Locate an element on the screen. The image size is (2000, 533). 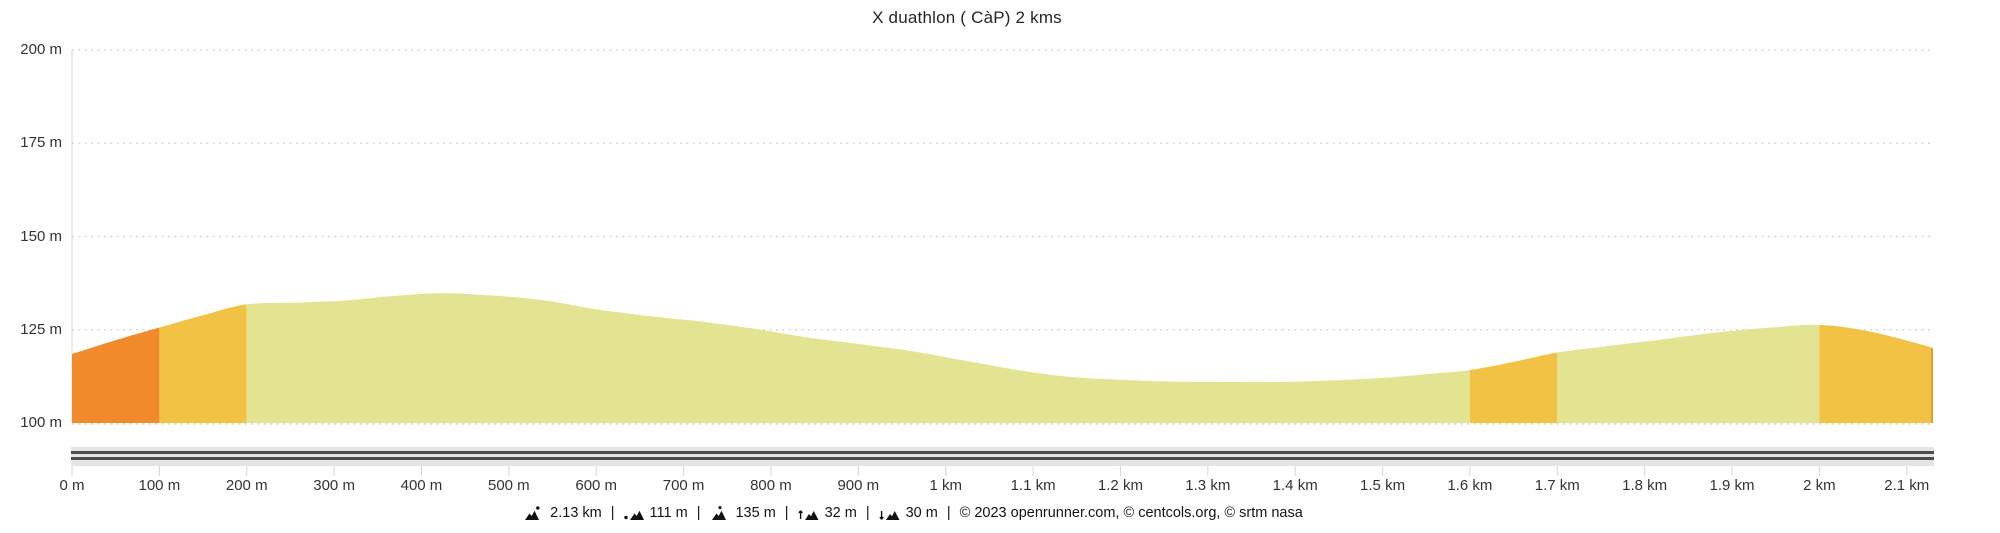
x-axis-label: 100 m is located at coordinates (159, 485).